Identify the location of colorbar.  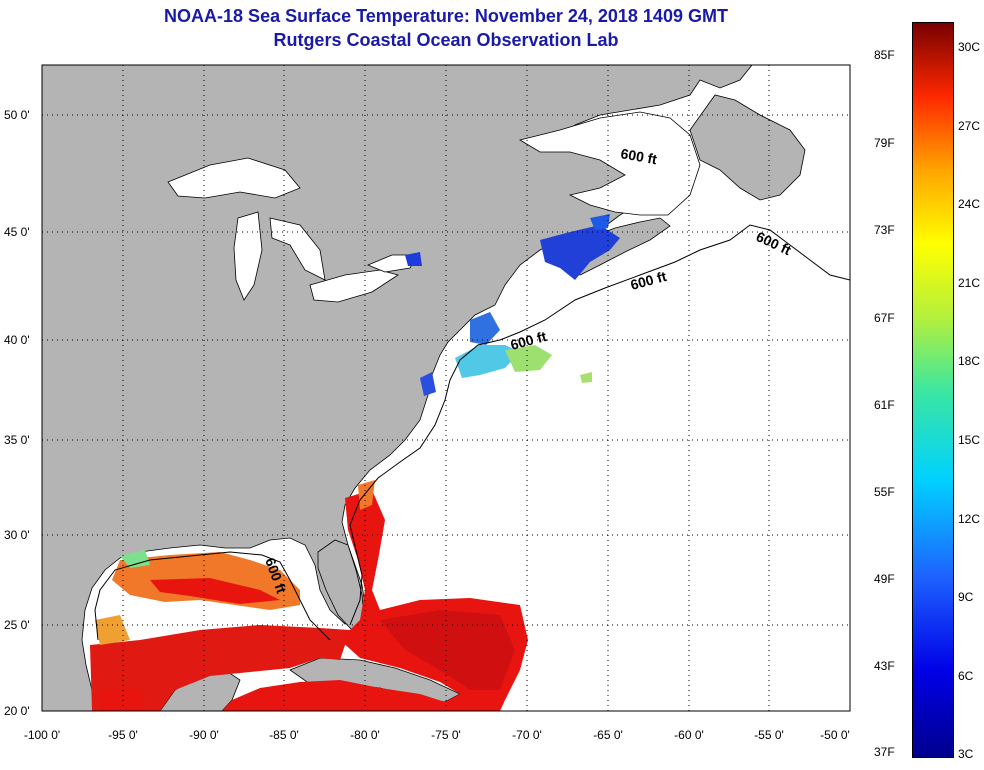
(933, 390).